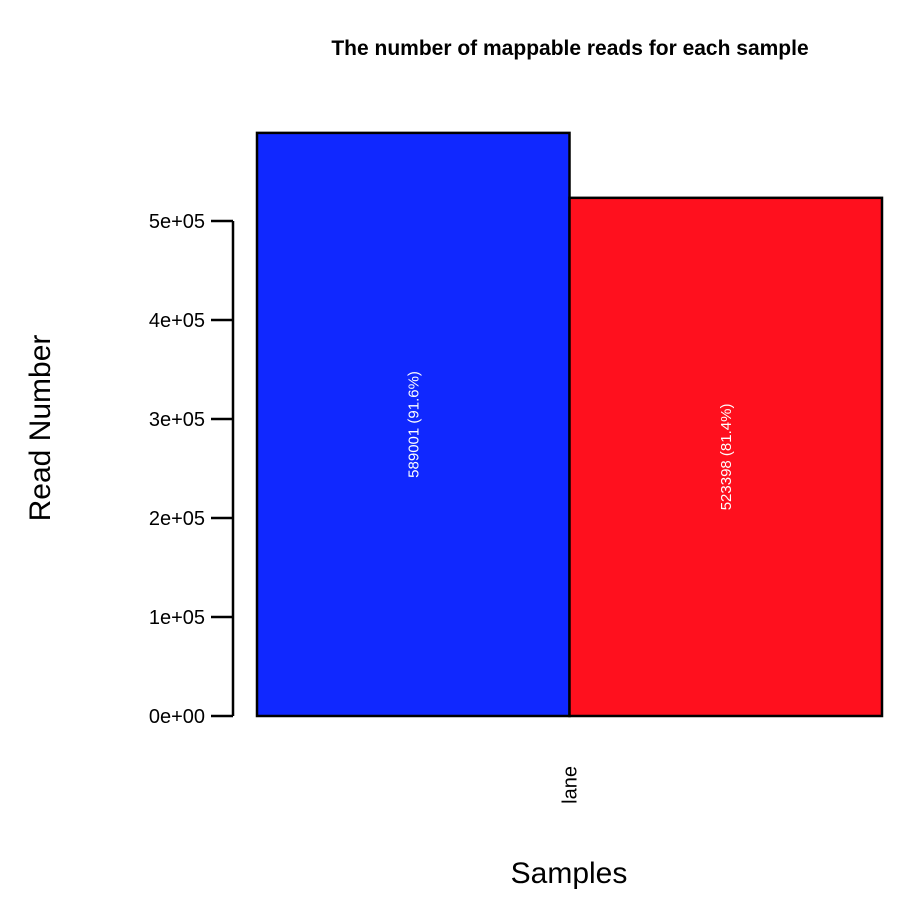 This screenshot has width=900, height=901. I want to click on y-tick-label: 5e+05, so click(177, 222).